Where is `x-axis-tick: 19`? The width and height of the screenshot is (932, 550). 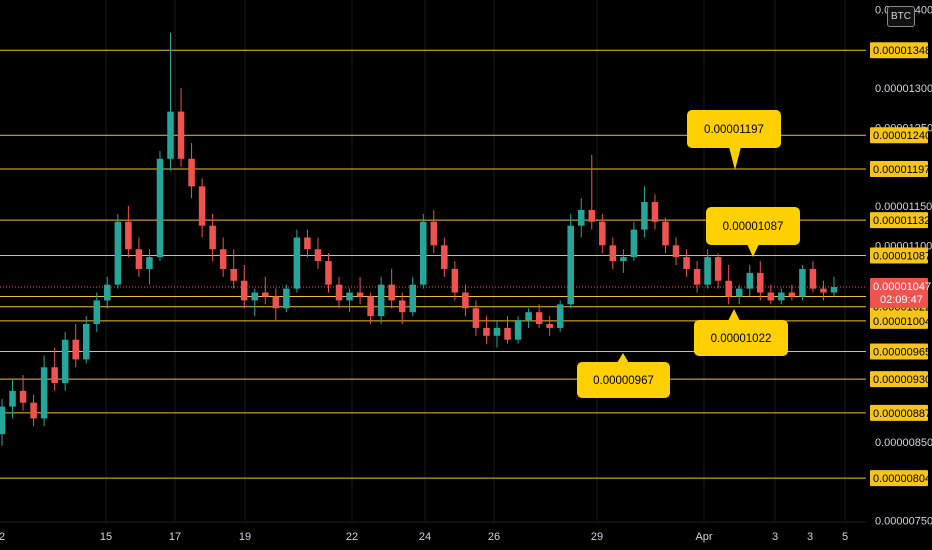 x-axis-tick: 19 is located at coordinates (245, 537).